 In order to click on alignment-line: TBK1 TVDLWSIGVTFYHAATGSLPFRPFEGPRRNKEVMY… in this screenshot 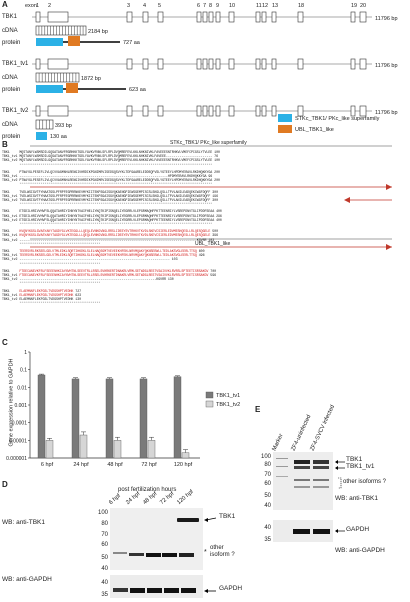, I will do `click(110, 191)`.